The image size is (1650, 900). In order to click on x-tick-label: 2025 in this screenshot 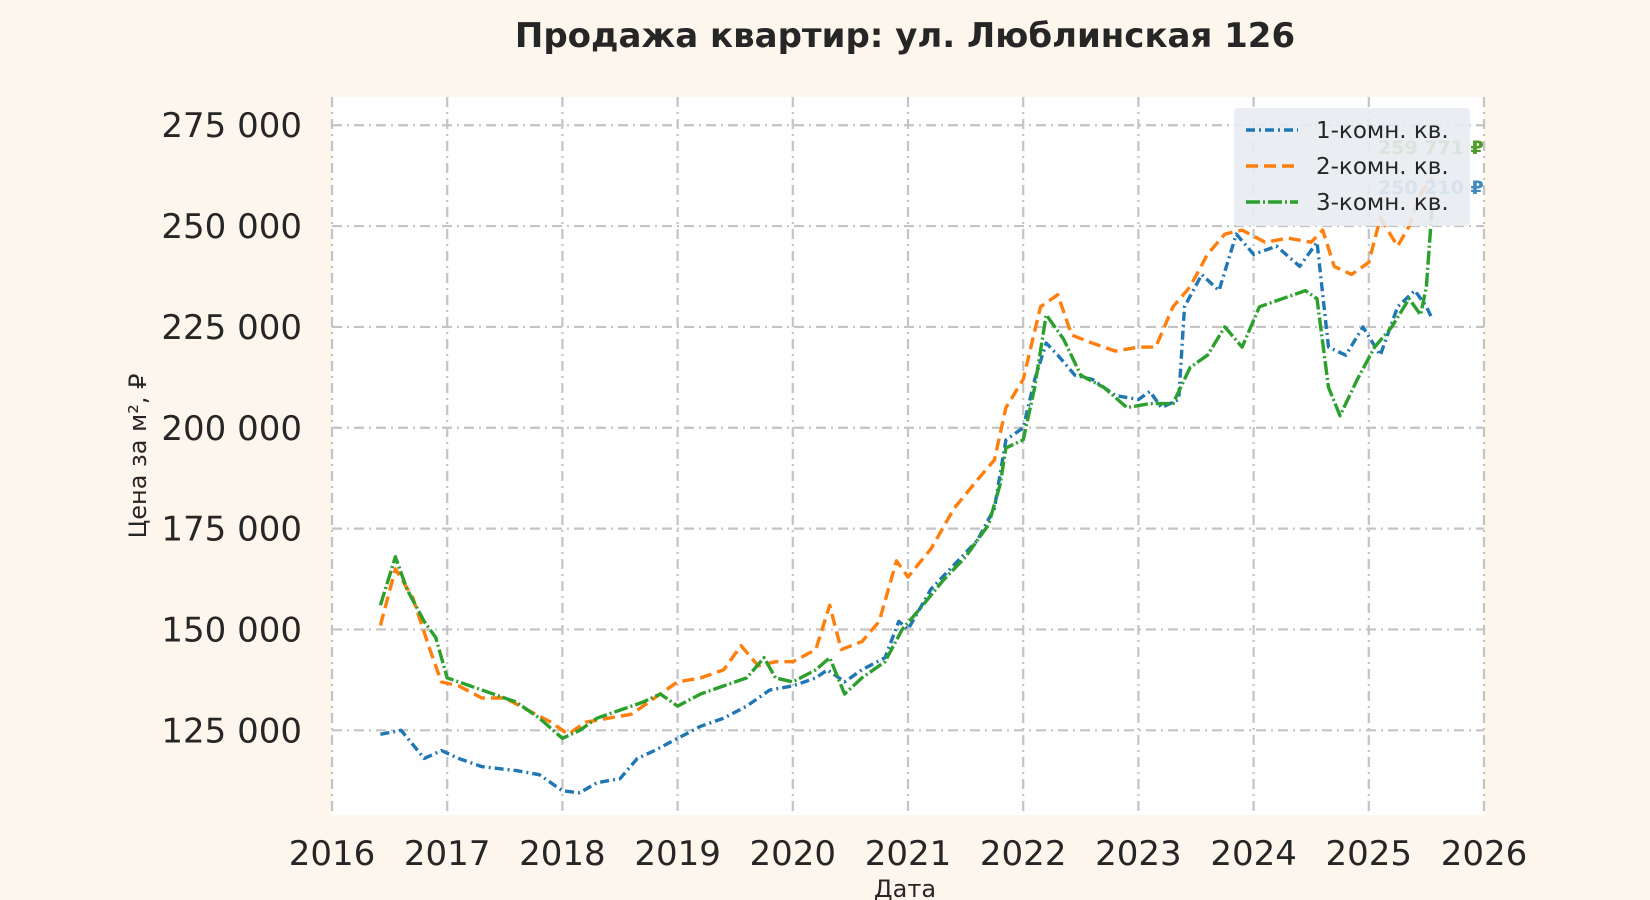, I will do `click(1369, 854)`.